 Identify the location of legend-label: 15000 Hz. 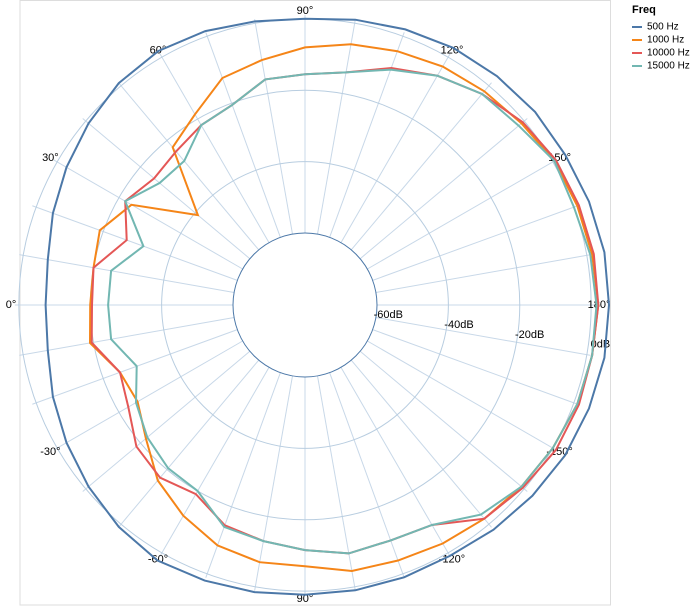
(668, 66).